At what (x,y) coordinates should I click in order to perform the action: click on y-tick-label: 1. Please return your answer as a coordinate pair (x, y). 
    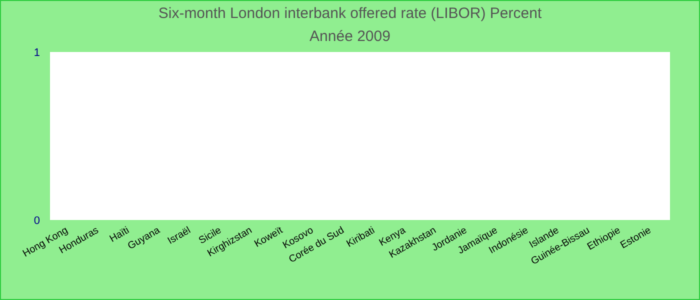
    Looking at the image, I should click on (37, 53).